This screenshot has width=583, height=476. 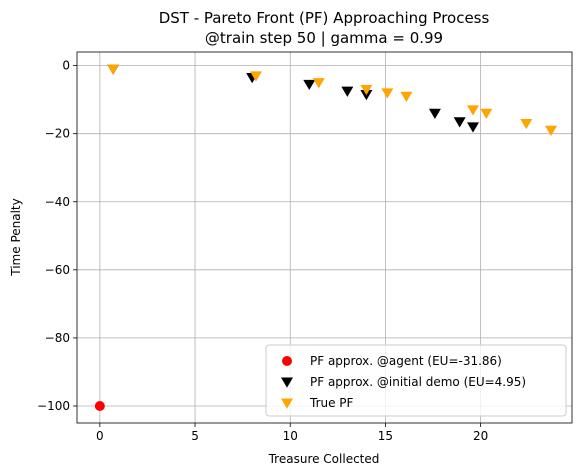 I want to click on y-tick-label: −20, so click(x=57, y=134).